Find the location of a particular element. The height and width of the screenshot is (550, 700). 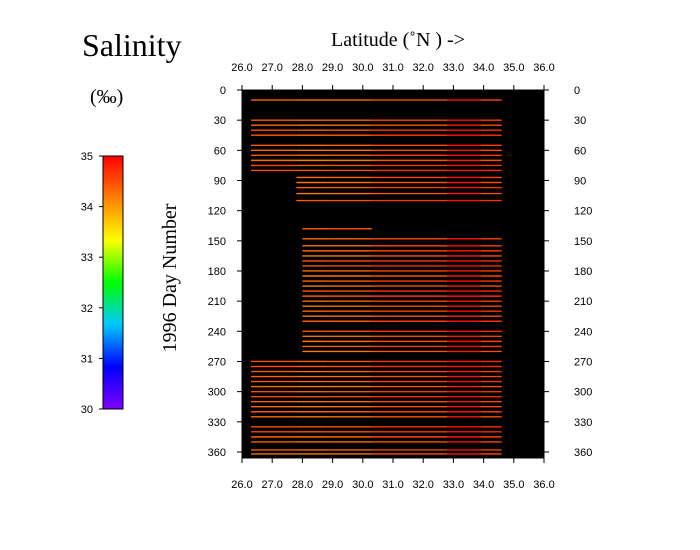

unit-label: (‰) is located at coordinates (106, 97).